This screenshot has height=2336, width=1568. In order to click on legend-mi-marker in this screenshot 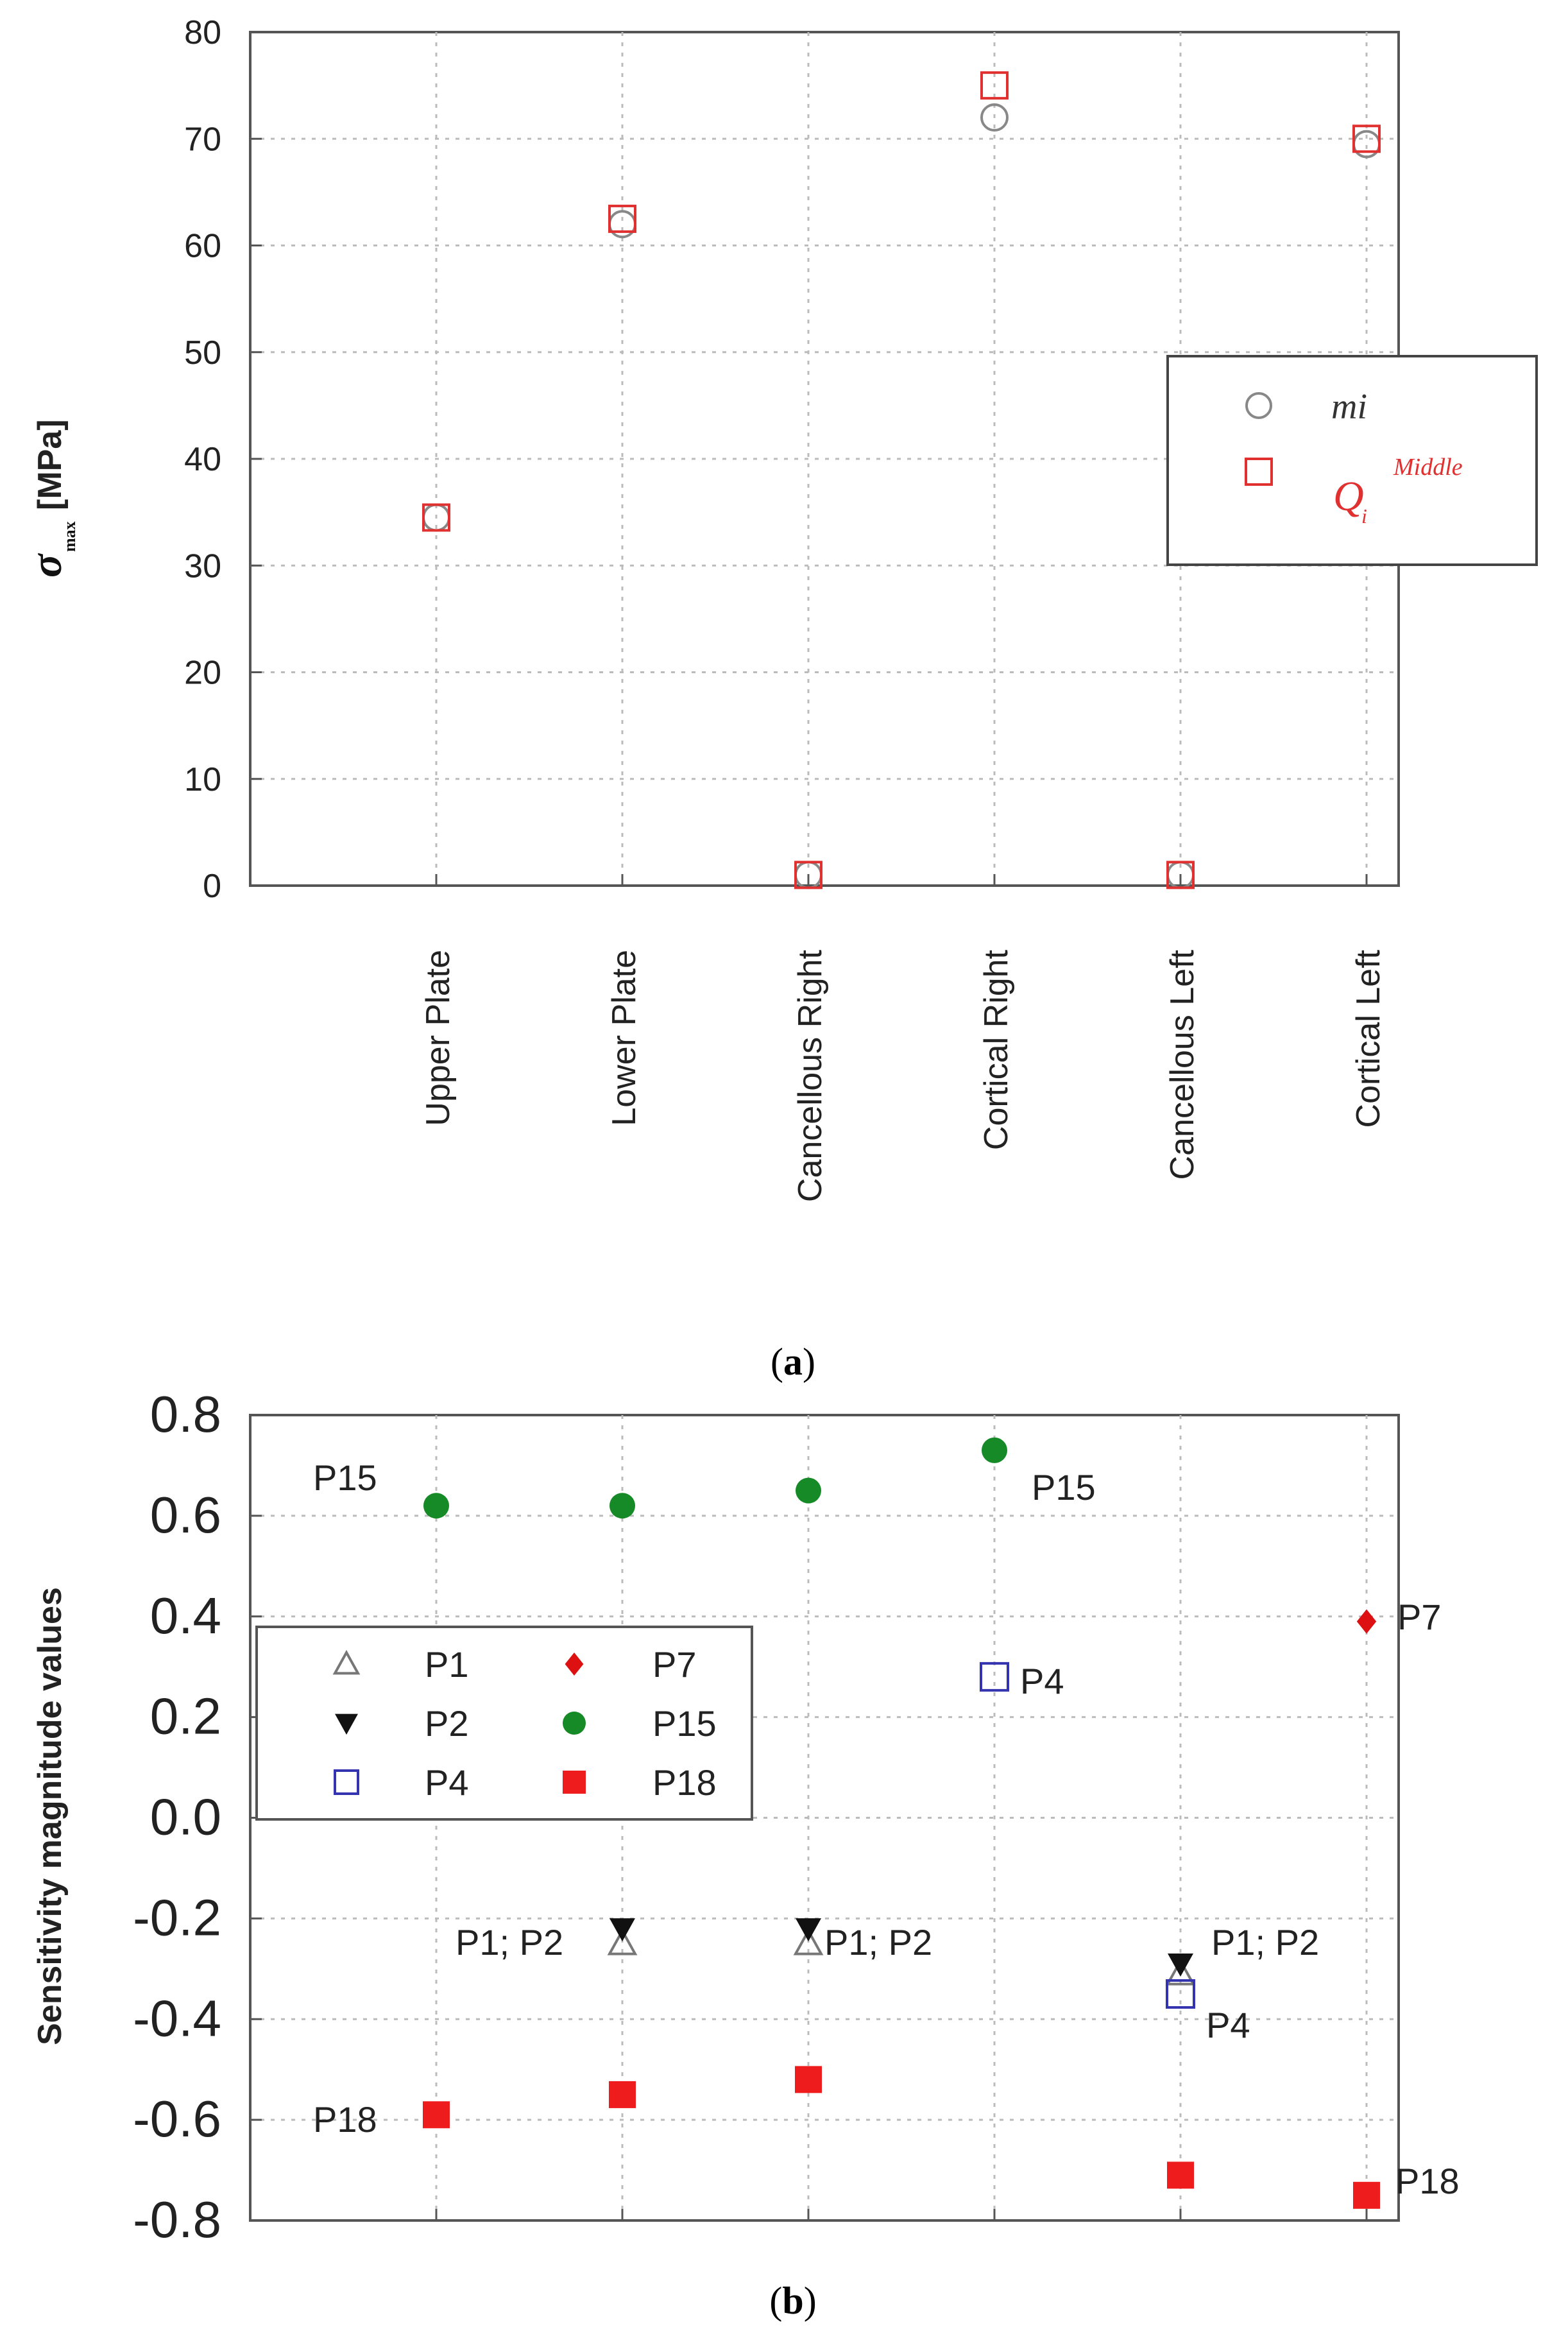, I will do `click(1258, 405)`.